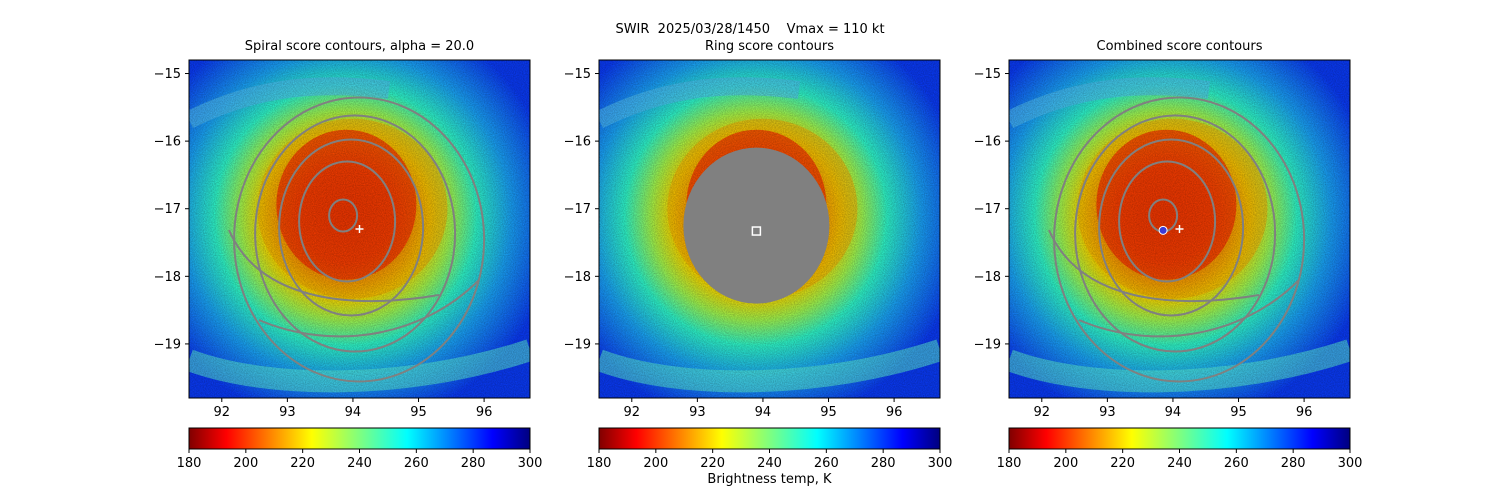  Describe the element at coordinates (750, 29) in the screenshot. I see `figure-suptitle-line1: SWIR 2025/03/28/1450 Vmax = 110 kt` at that location.